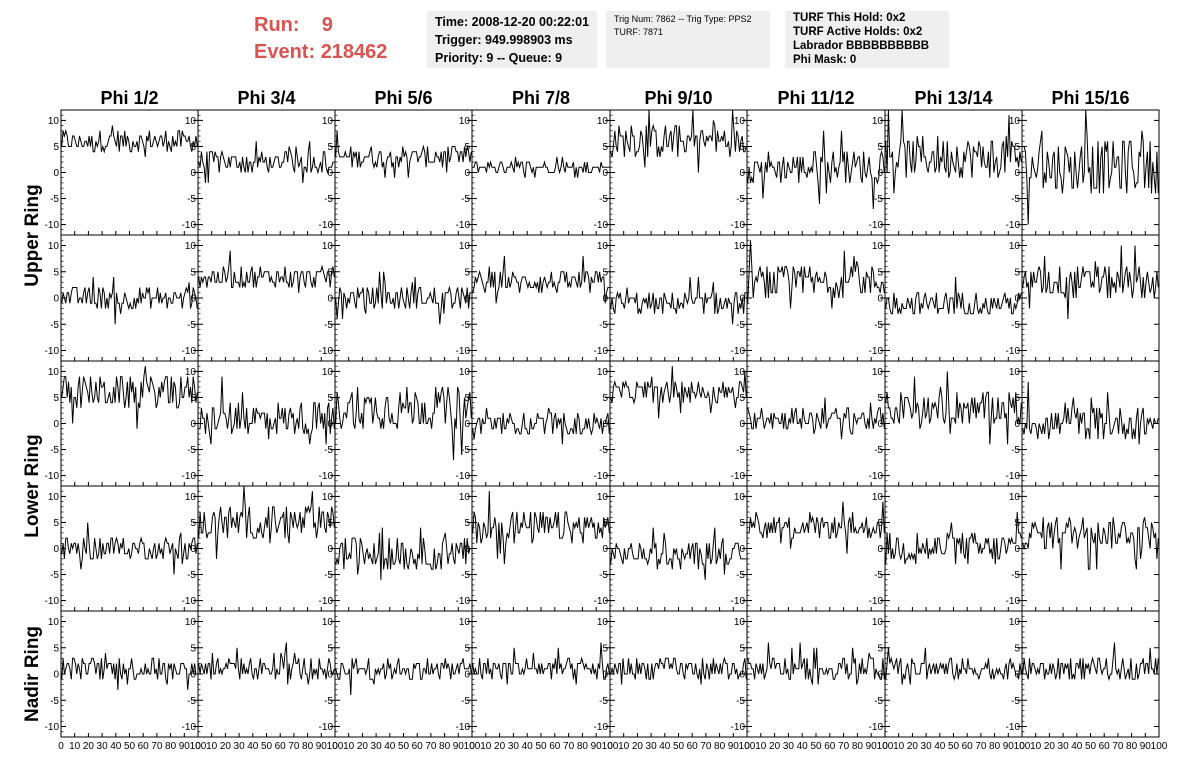  What do you see at coordinates (541, 279) in the screenshot?
I see `waveform-trace-r2-c4` at bounding box center [541, 279].